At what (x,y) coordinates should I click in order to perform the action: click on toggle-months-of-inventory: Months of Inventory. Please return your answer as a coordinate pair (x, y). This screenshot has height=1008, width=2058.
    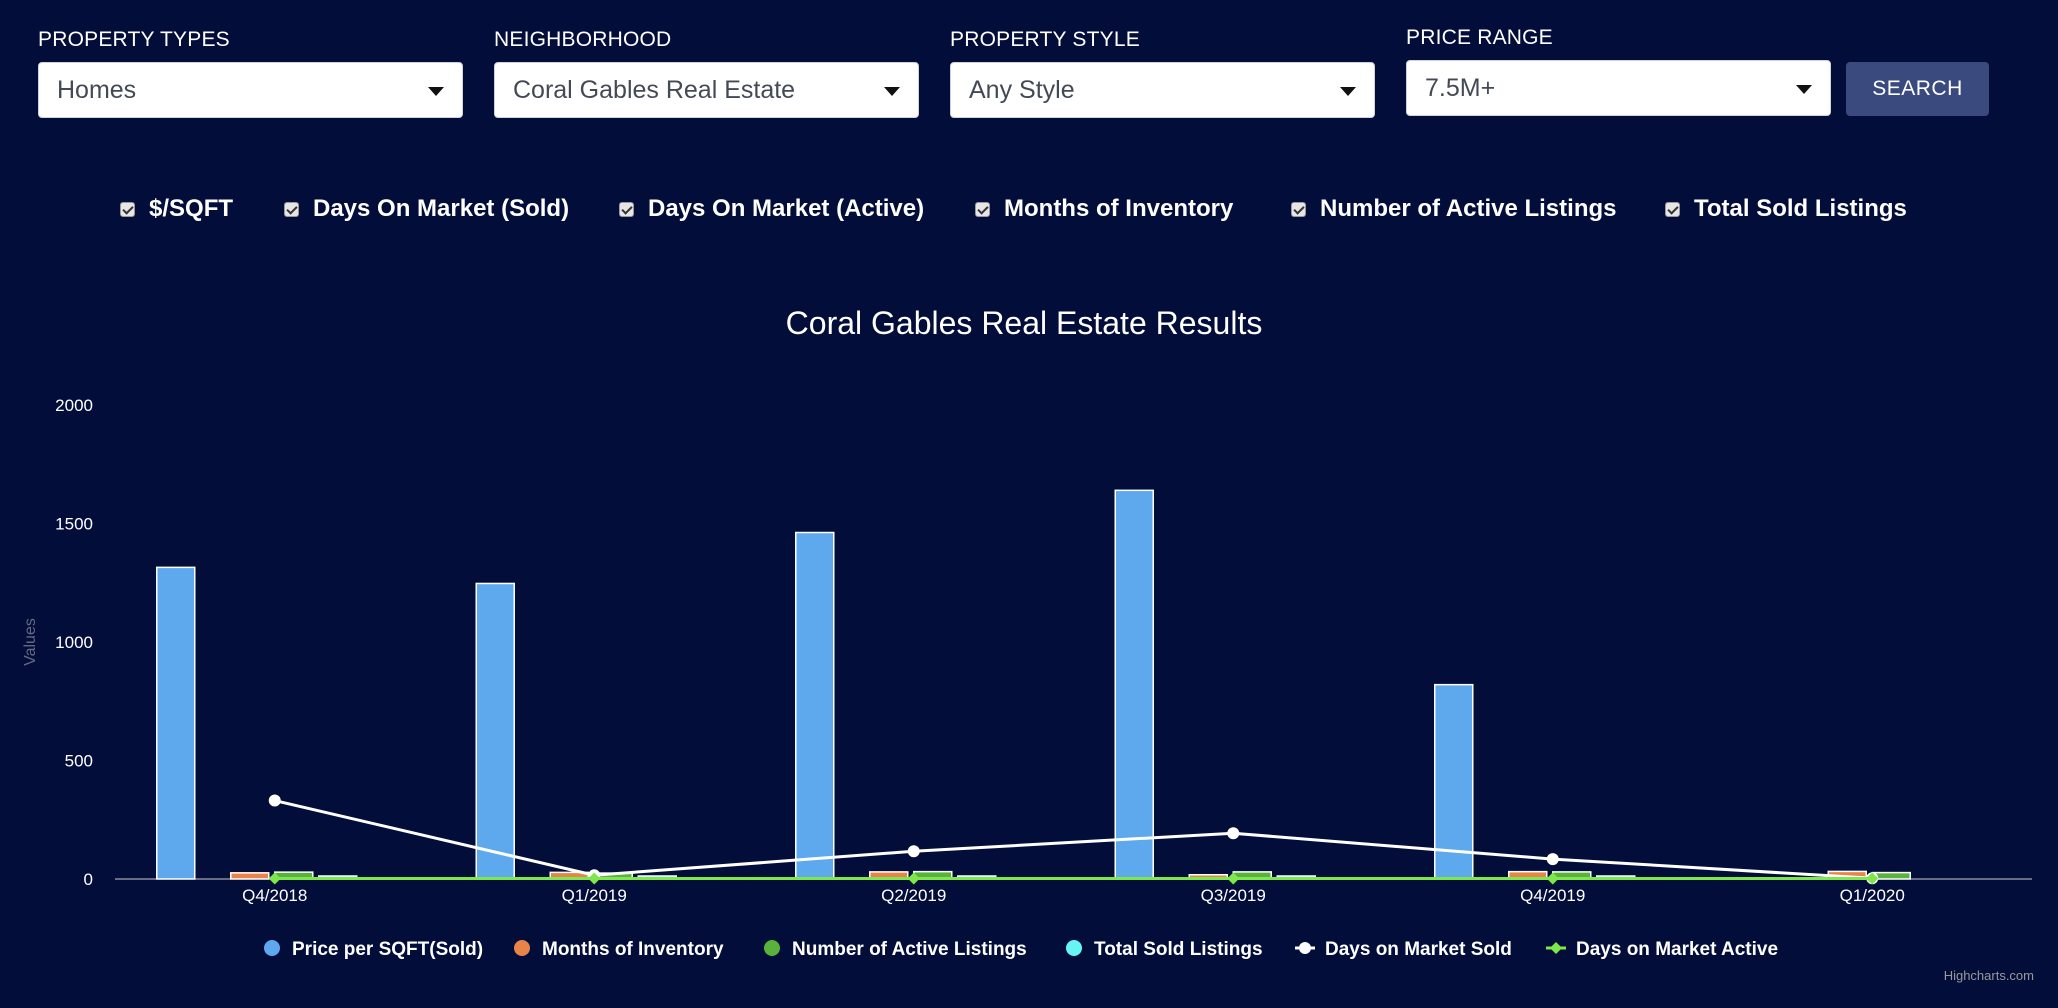
    Looking at the image, I should click on (1104, 209).